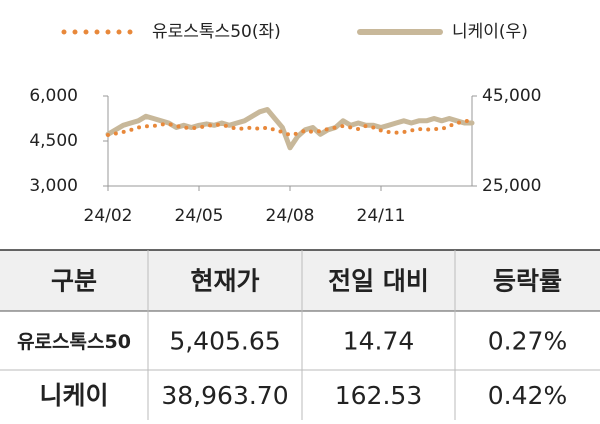  What do you see at coordinates (199, 216) in the screenshot?
I see `x-tick-label: 24/05` at bounding box center [199, 216].